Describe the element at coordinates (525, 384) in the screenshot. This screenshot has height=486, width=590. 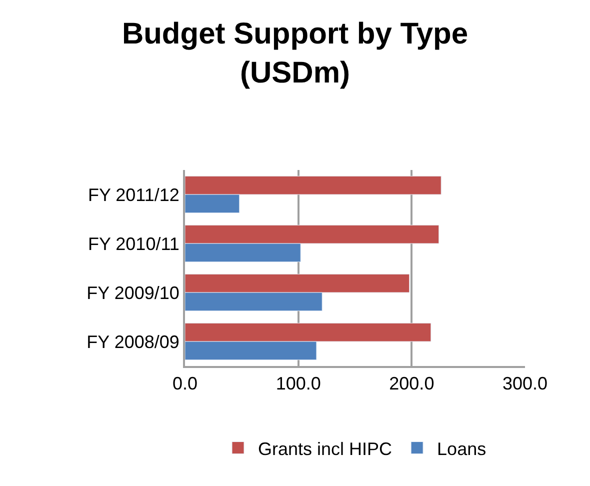
I see `x-tick-label: 300.0` at that location.